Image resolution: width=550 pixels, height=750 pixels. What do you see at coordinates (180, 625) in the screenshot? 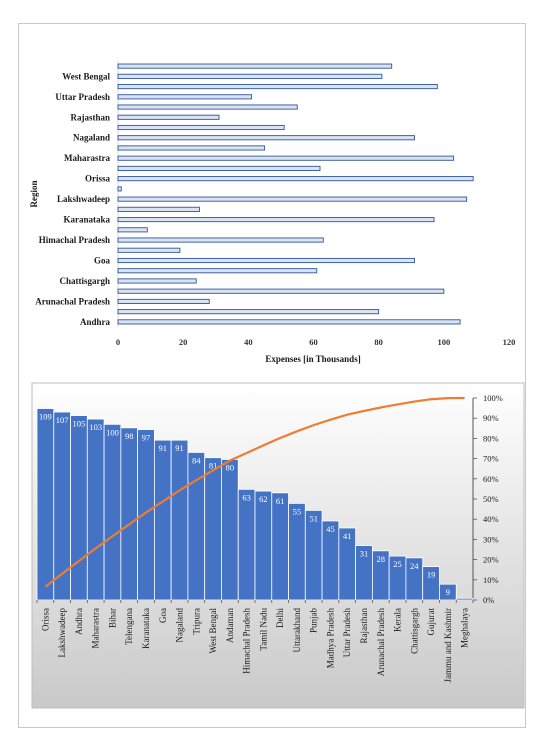
I see `x-tick-label: Nagaland` at bounding box center [180, 625].